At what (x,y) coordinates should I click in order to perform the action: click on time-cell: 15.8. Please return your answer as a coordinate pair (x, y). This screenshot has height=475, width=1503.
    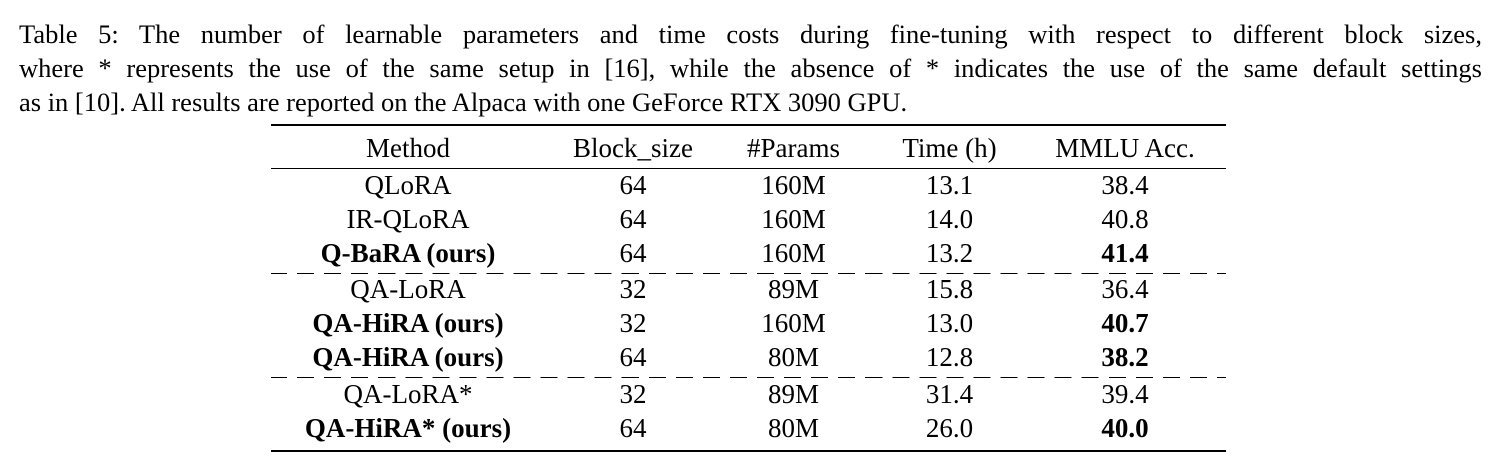
    Looking at the image, I should click on (949, 289).